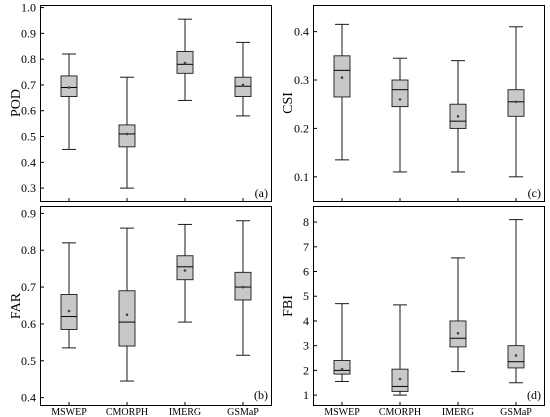 The width and height of the screenshot is (550, 417). What do you see at coordinates (261, 193) in the screenshot?
I see `panel-tag: (a)` at bounding box center [261, 193].